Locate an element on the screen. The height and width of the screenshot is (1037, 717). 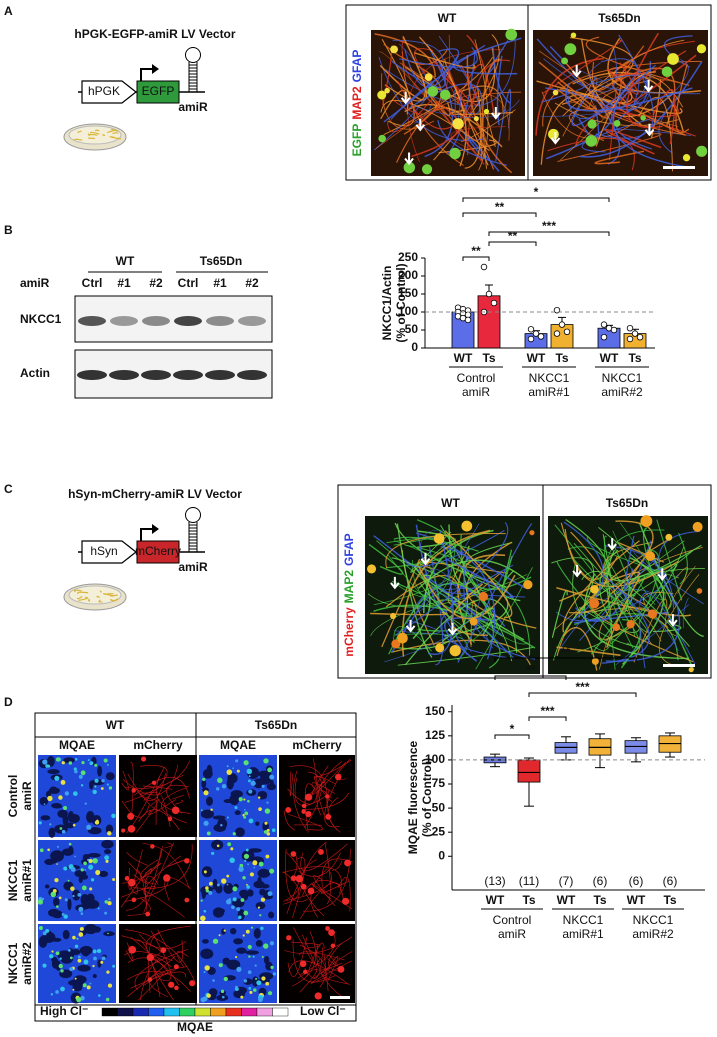
y-tick-label: 100 is located at coordinates (408, 311).